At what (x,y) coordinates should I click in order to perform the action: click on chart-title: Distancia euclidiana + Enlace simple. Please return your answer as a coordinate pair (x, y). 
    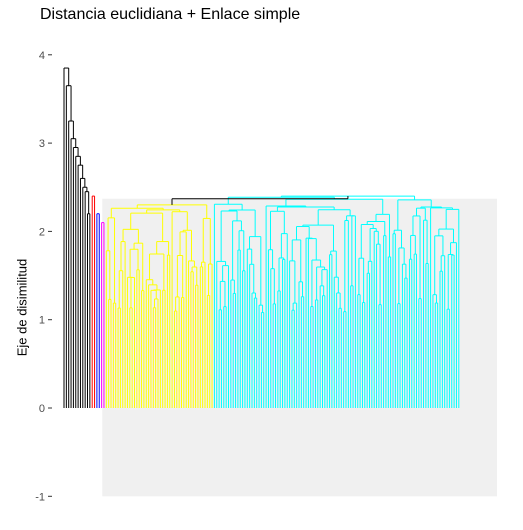
    Looking at the image, I should click on (170, 14).